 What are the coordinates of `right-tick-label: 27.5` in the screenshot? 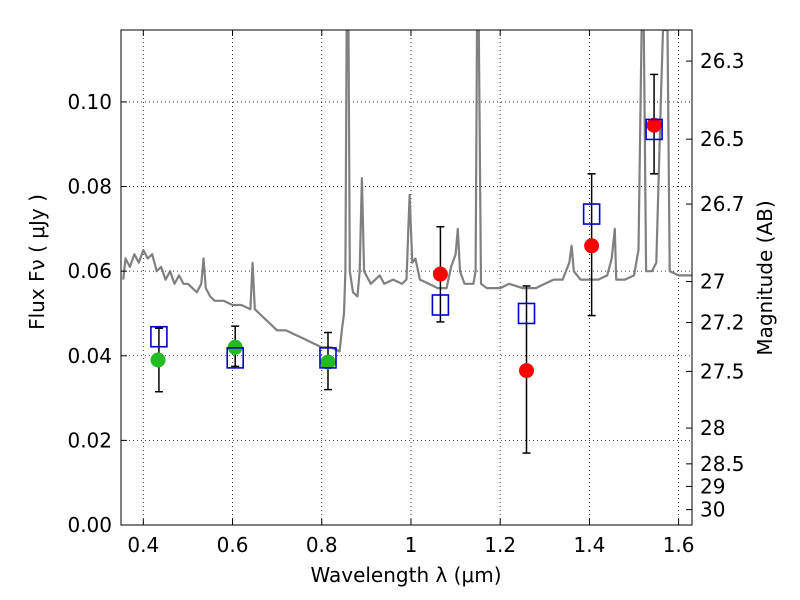 It's located at (722, 371).